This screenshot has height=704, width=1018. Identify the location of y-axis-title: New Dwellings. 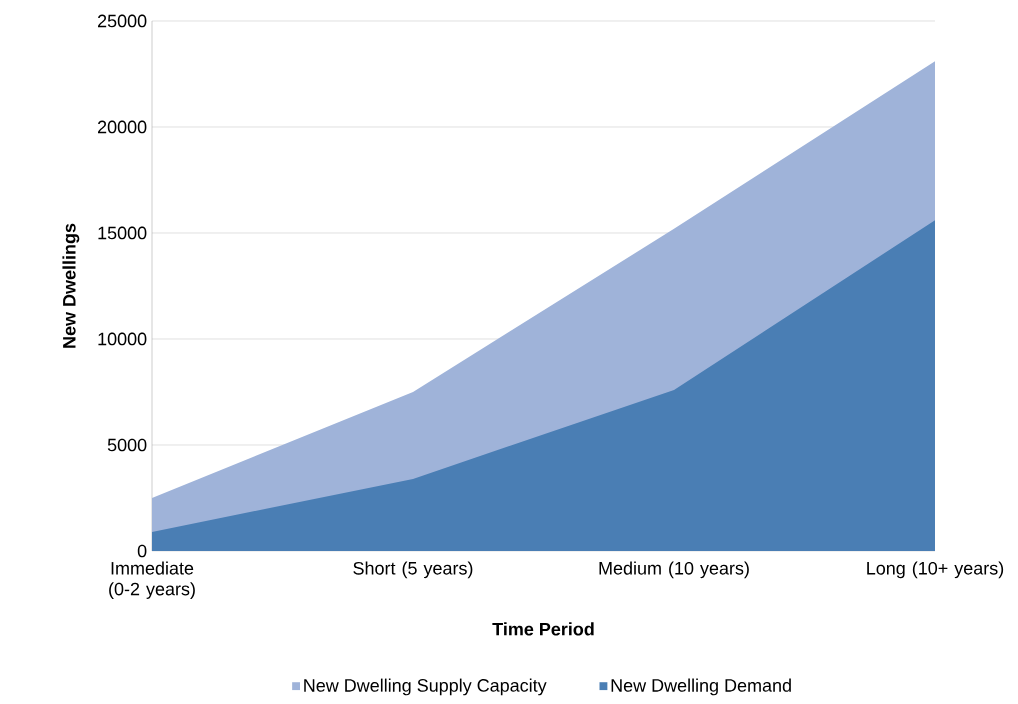
(71, 285).